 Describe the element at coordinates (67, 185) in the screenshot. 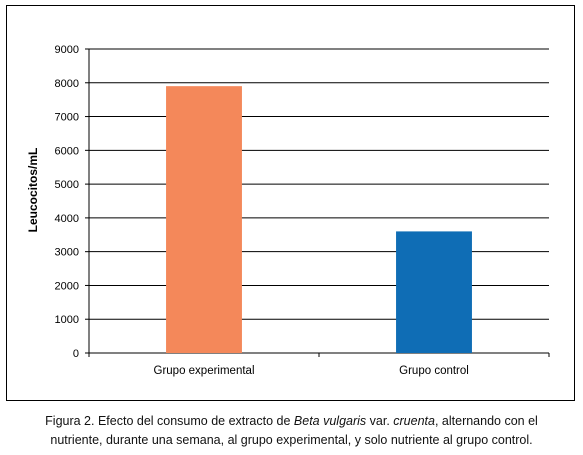

I see `y-tick-label: 5000` at that location.